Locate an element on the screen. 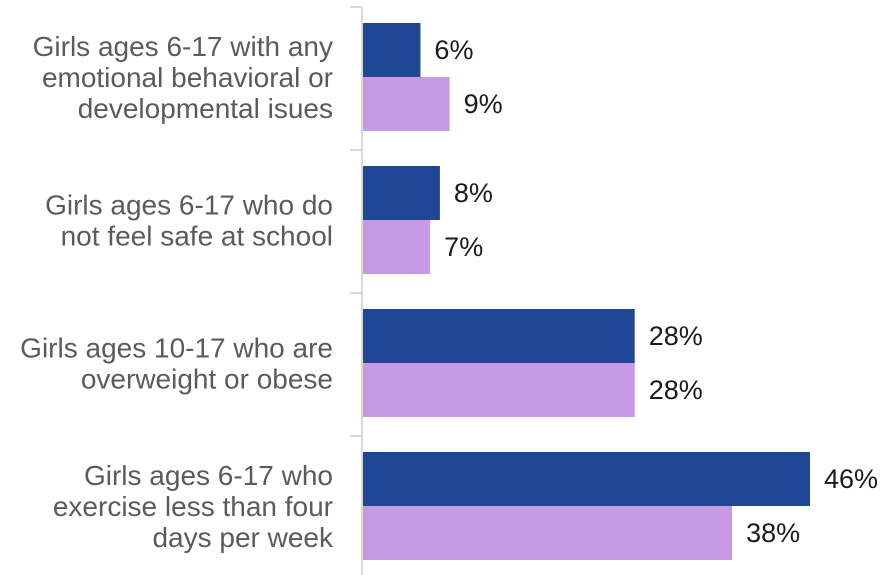  category-label-line: days per week is located at coordinates (243, 537).